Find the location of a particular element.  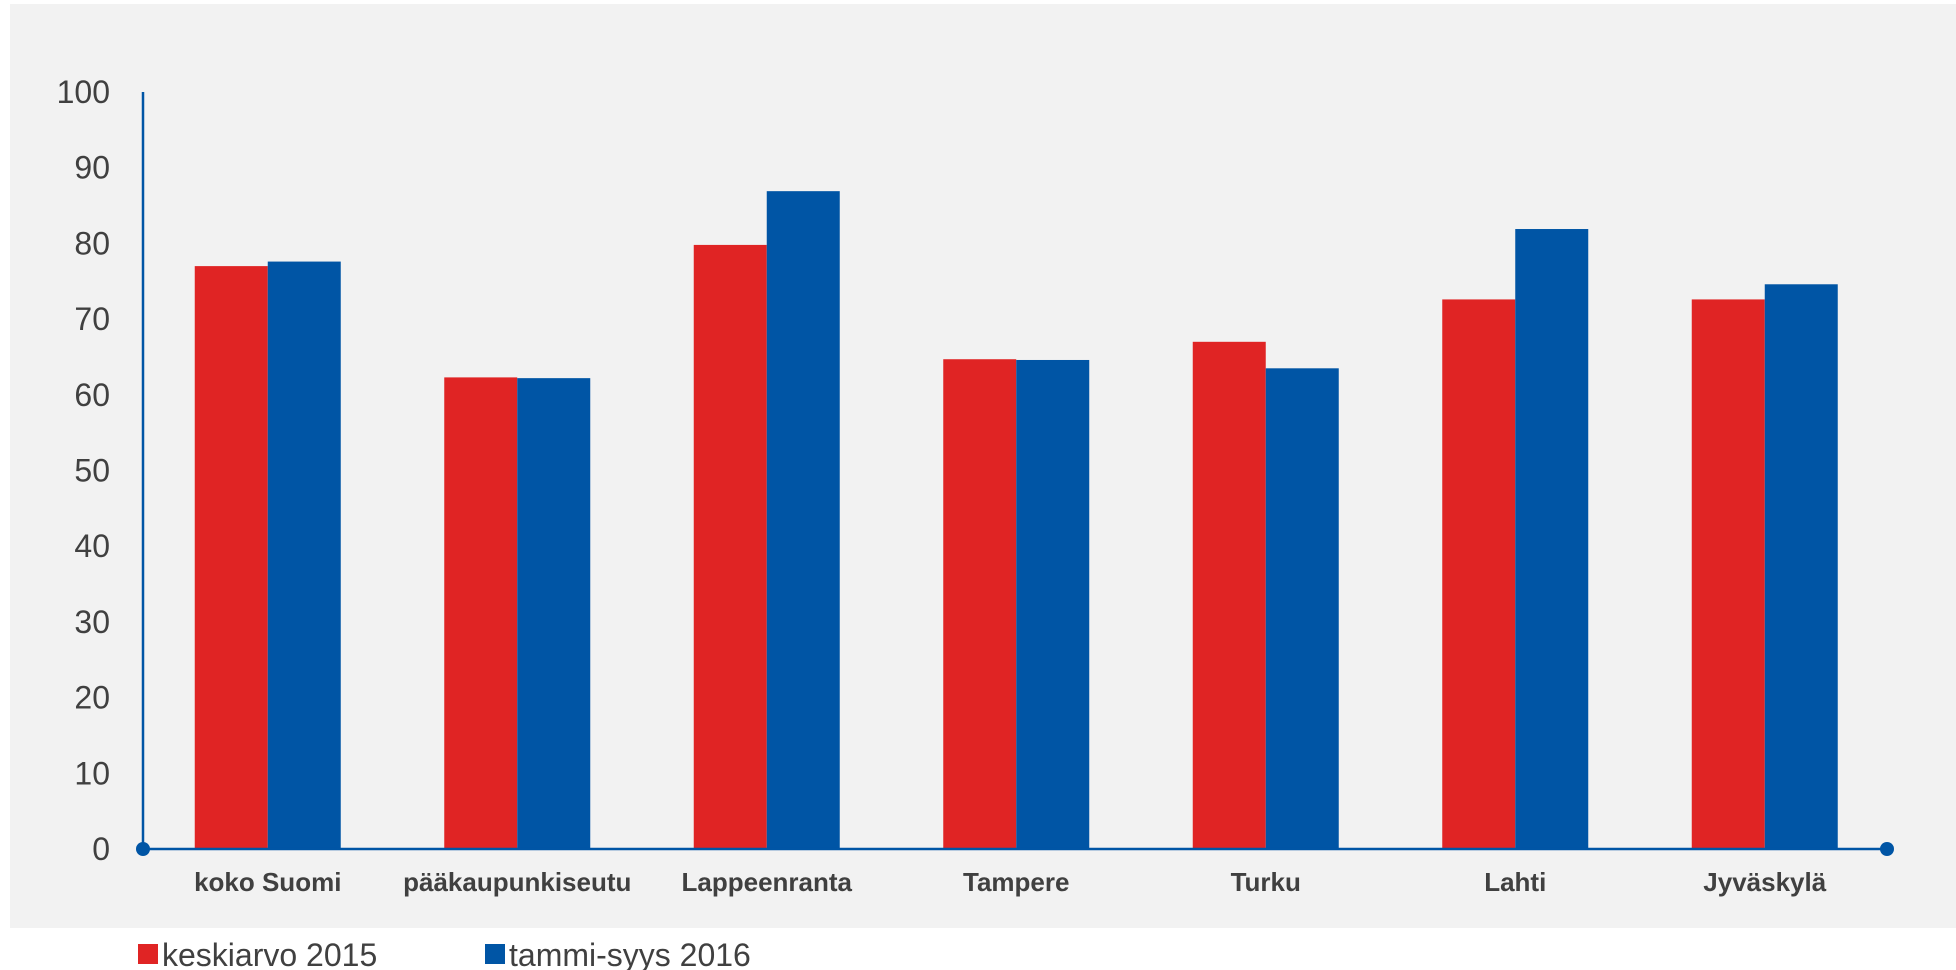

x-tick-label: Turku is located at coordinates (1266, 882).